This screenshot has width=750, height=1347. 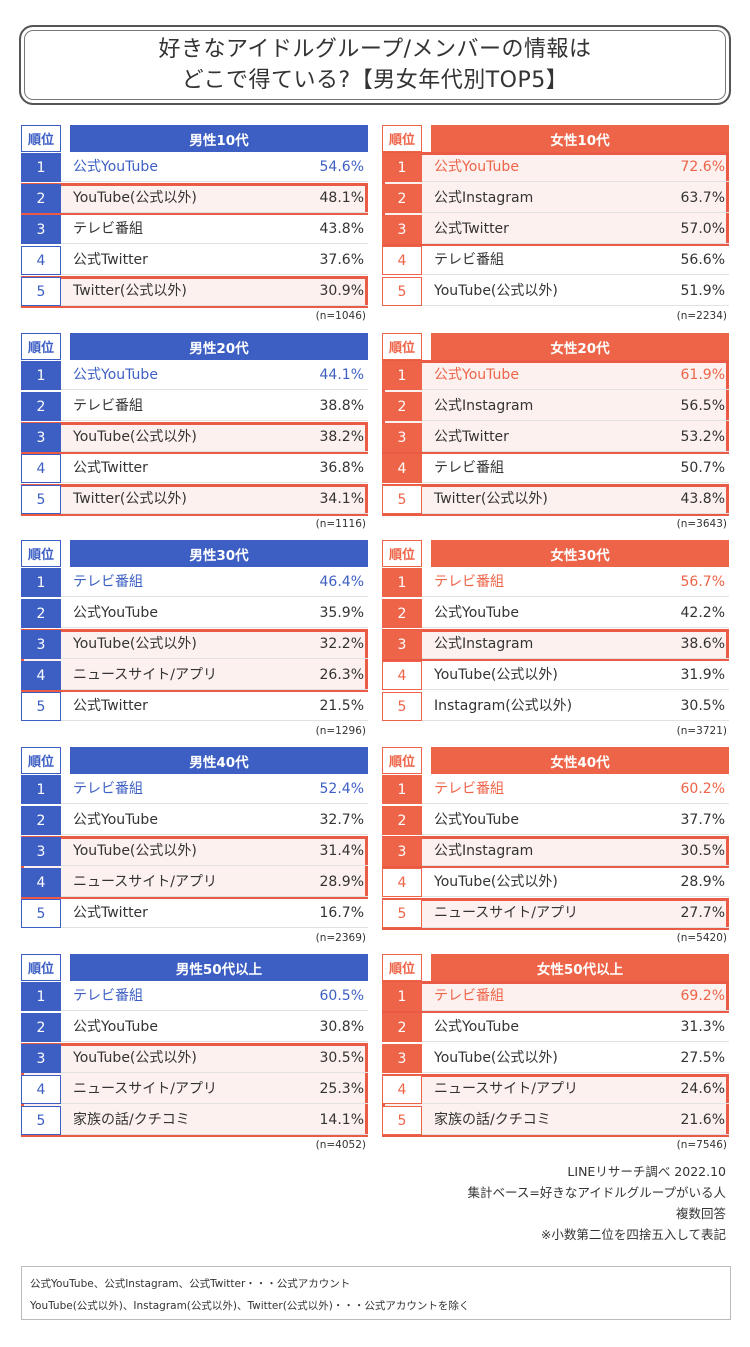 What do you see at coordinates (580, 138) in the screenshot?
I see `panel-title: 女性10代` at bounding box center [580, 138].